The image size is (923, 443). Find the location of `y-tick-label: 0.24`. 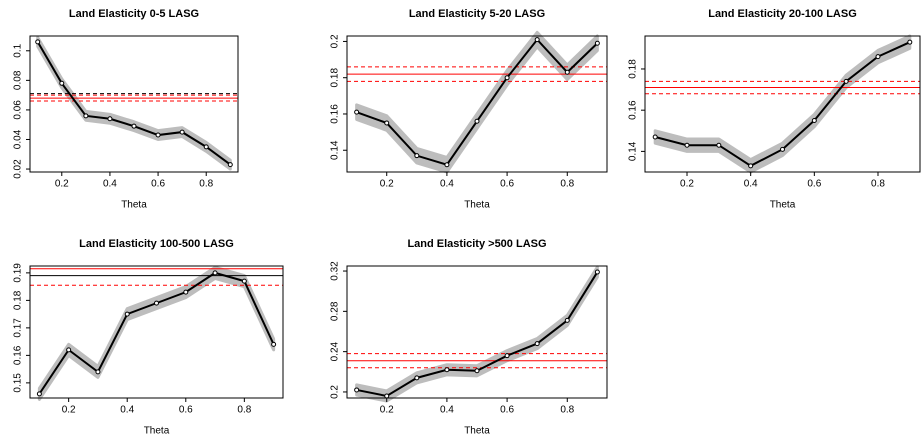

y-tick-label: 0.24 is located at coordinates (335, 351).